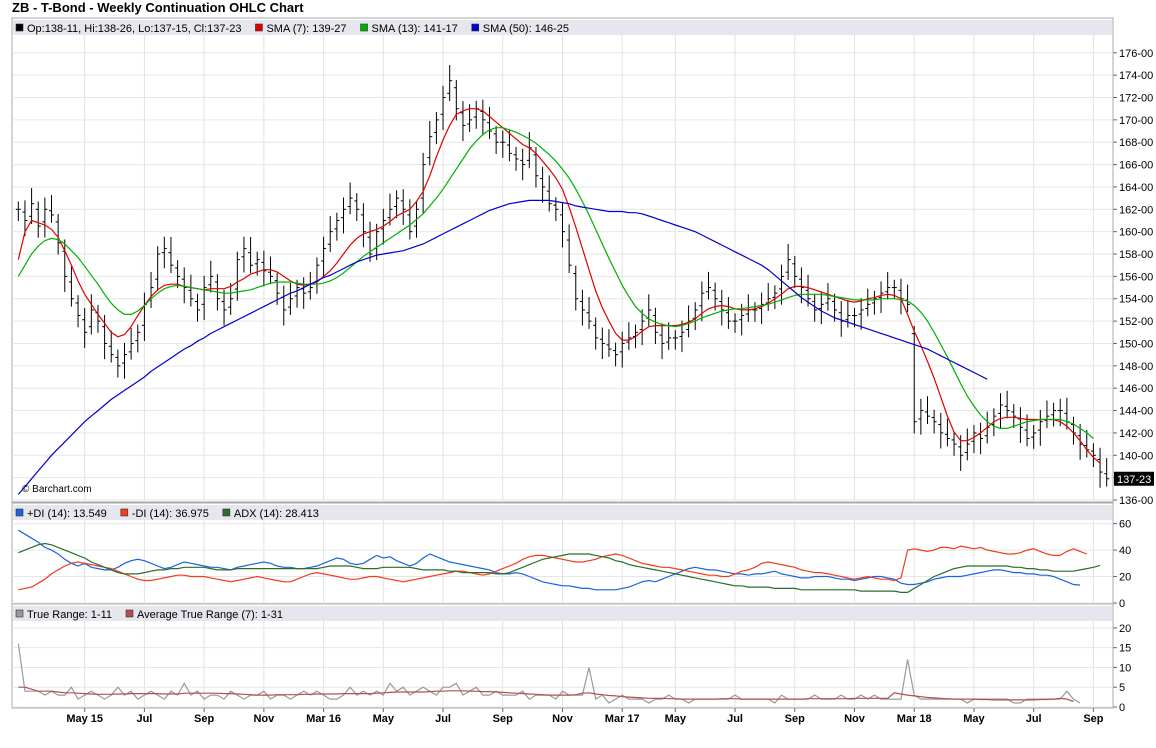 This screenshot has height=748, width=1156. I want to click on y-tick-label: 170-00, so click(1136, 121).